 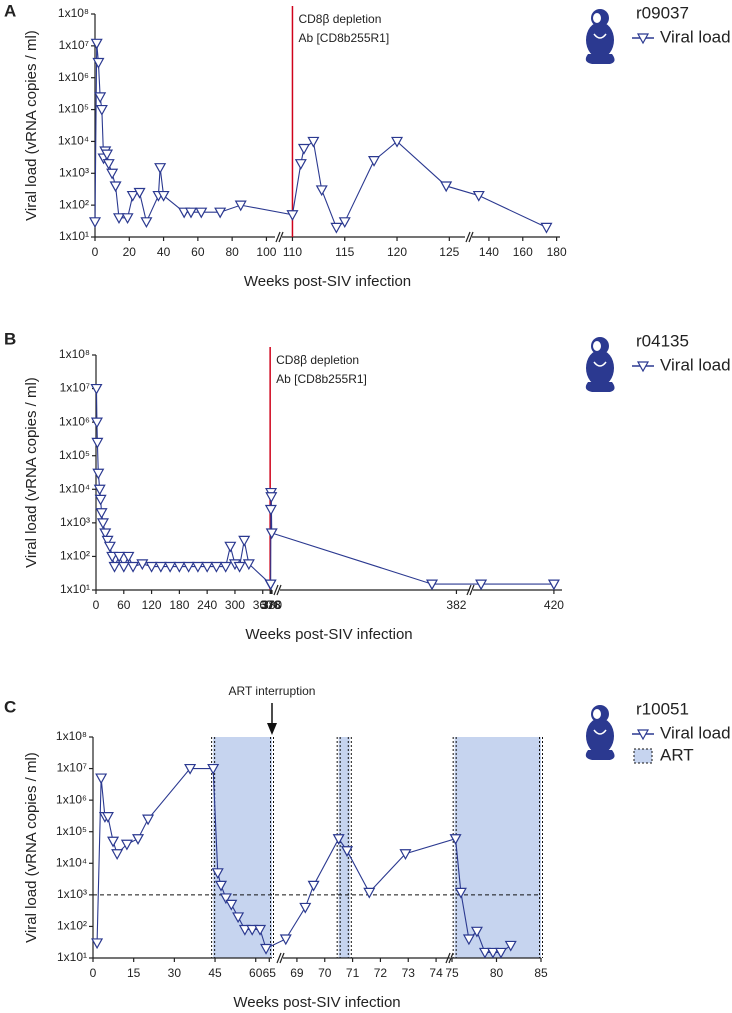 I want to click on y-tick-label: 1x10⁸, so click(x=73, y=13).